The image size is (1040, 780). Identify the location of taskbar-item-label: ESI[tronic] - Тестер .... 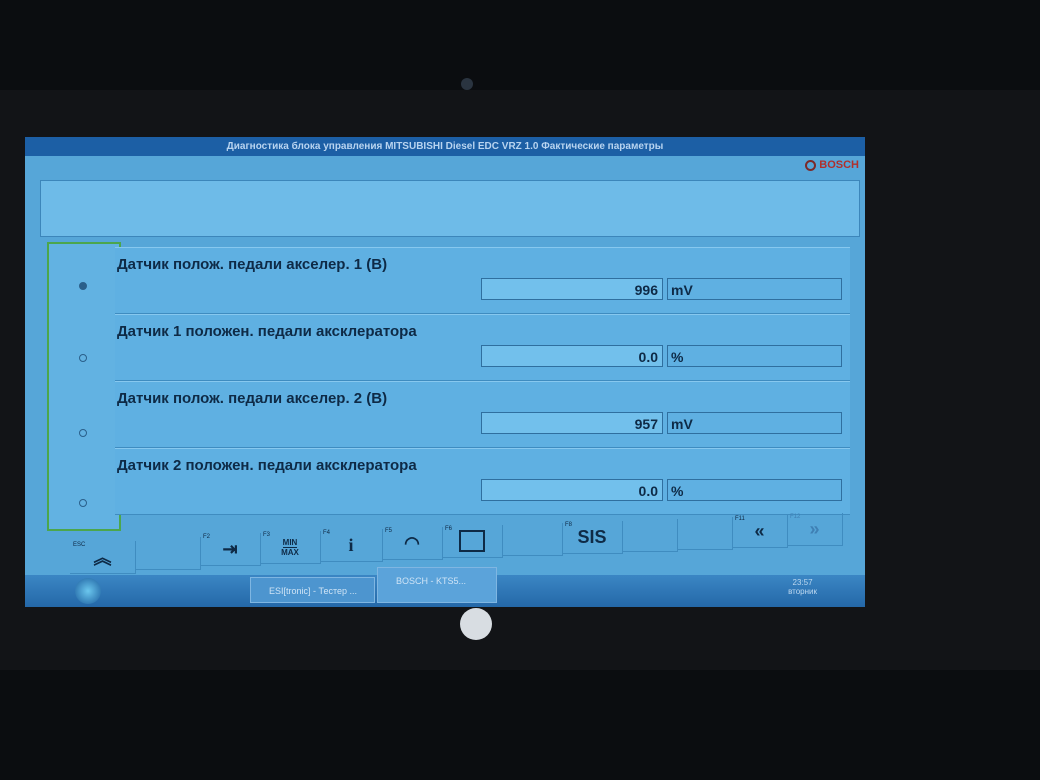
(313, 591).